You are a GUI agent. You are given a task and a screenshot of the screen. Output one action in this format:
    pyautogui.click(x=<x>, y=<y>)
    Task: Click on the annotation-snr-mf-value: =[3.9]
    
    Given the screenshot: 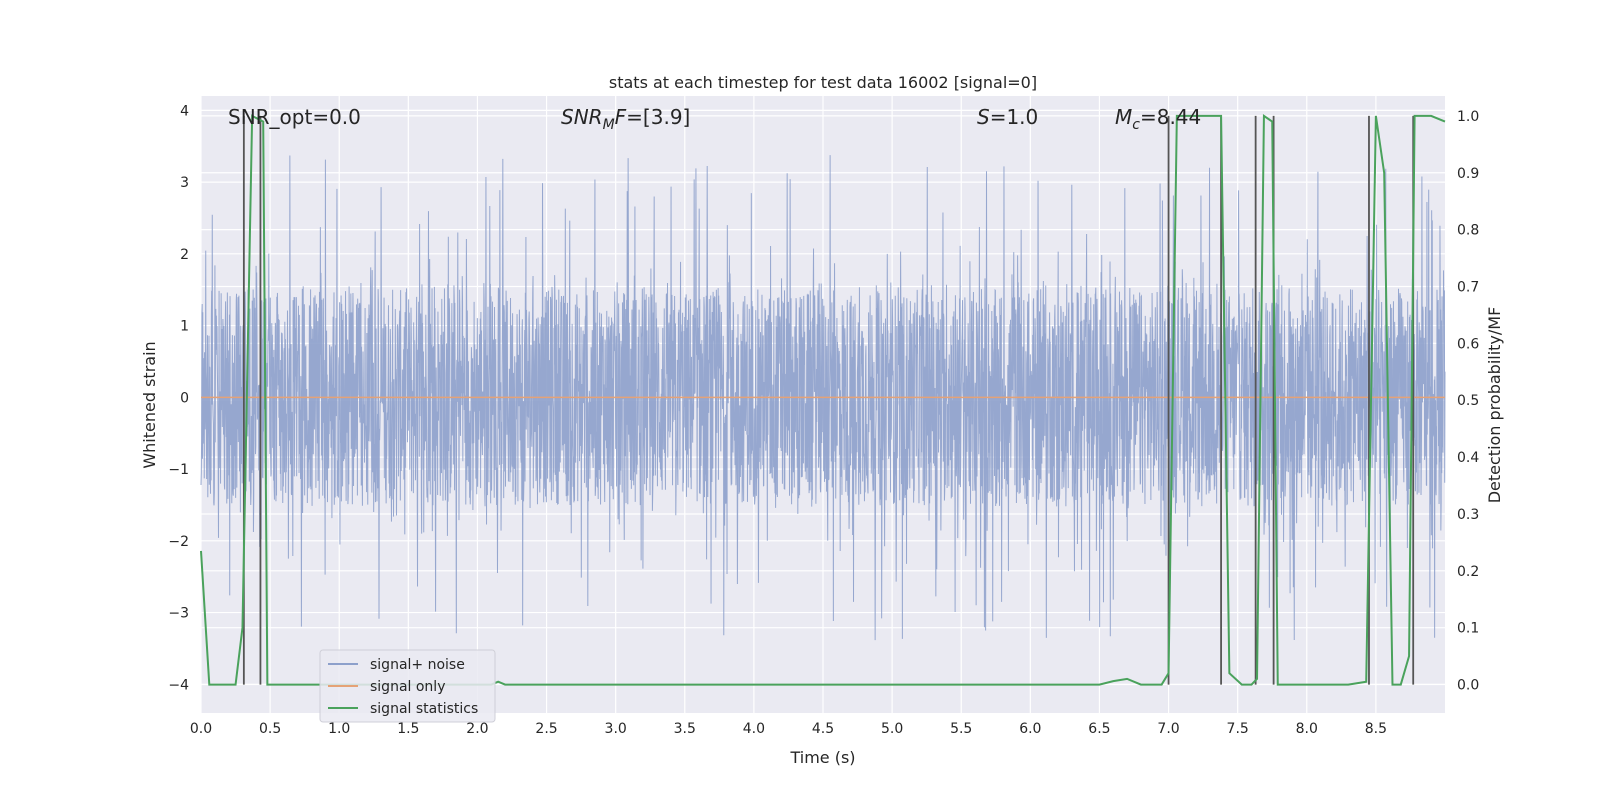 What is the action you would take?
    pyautogui.click(x=658, y=117)
    